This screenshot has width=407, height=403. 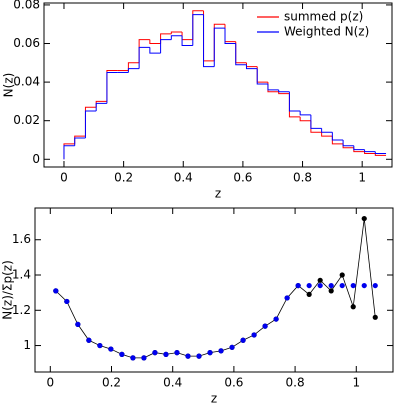 What do you see at coordinates (326, 32) in the screenshot?
I see `legend-label: Weighted N(z)` at bounding box center [326, 32].